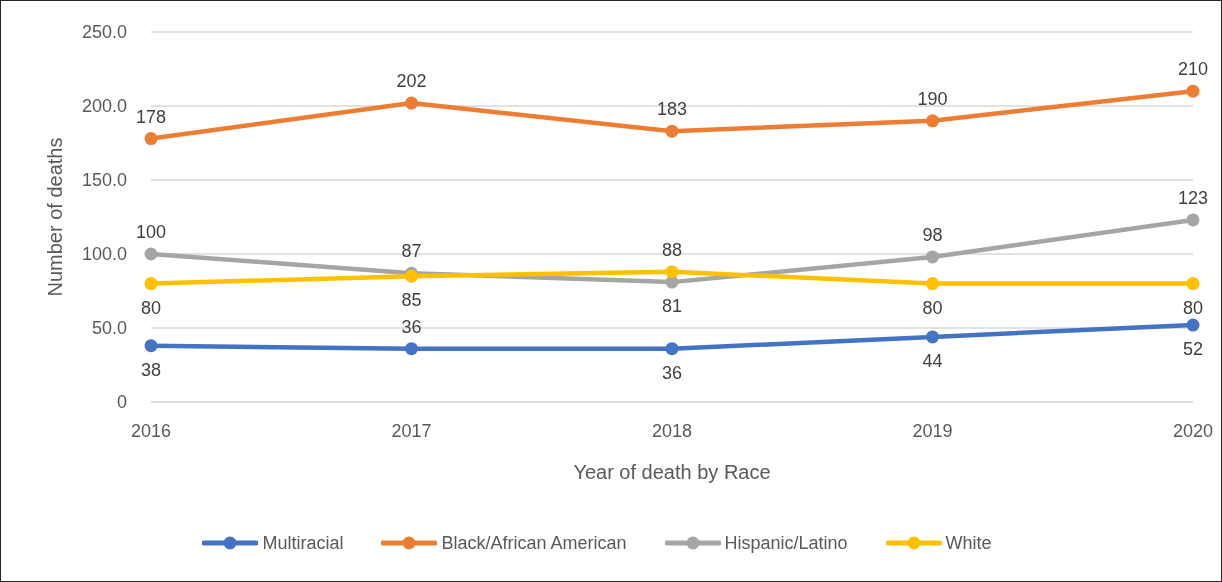  What do you see at coordinates (672, 306) in the screenshot?
I see `data-label: 81` at bounding box center [672, 306].